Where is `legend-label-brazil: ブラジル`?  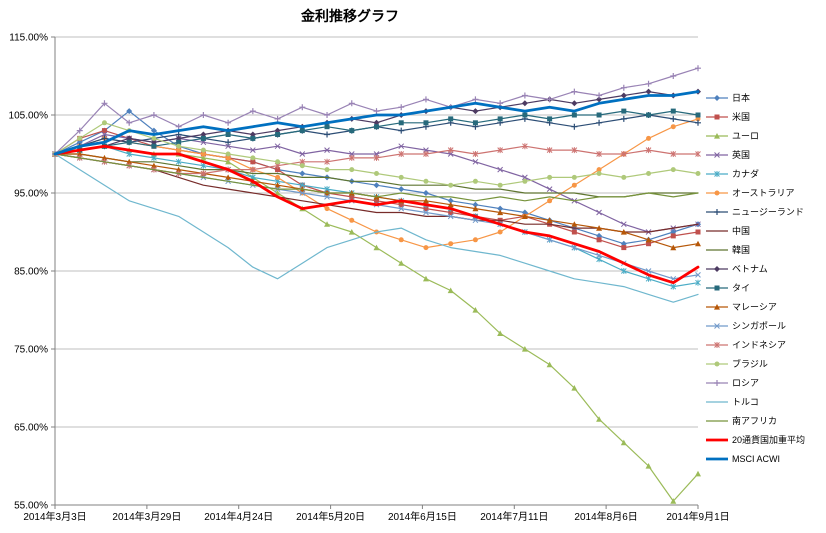
legend-label-brazil: ブラジル is located at coordinates (750, 364).